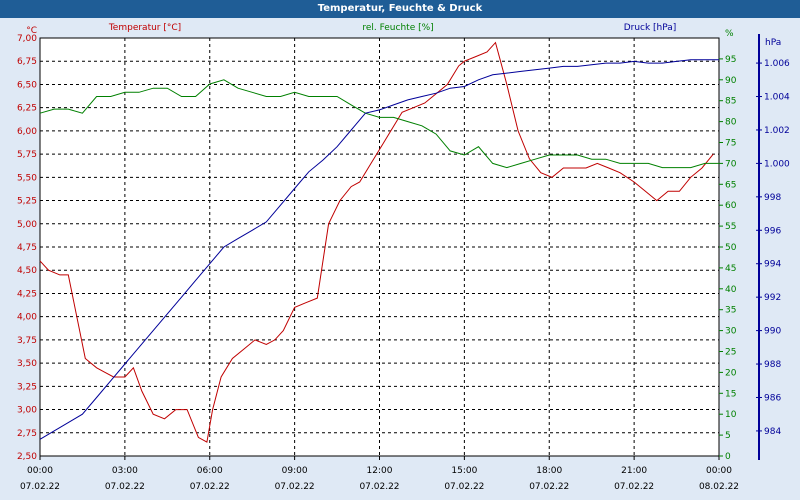 Image resolution: width=800 pixels, height=500 pixels. I want to click on pressure-tick-label: 984, so click(772, 432).